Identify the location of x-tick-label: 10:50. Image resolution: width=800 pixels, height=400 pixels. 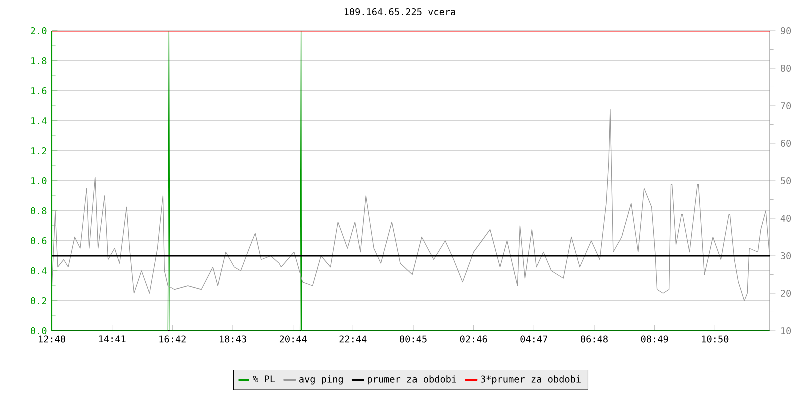
(715, 339).